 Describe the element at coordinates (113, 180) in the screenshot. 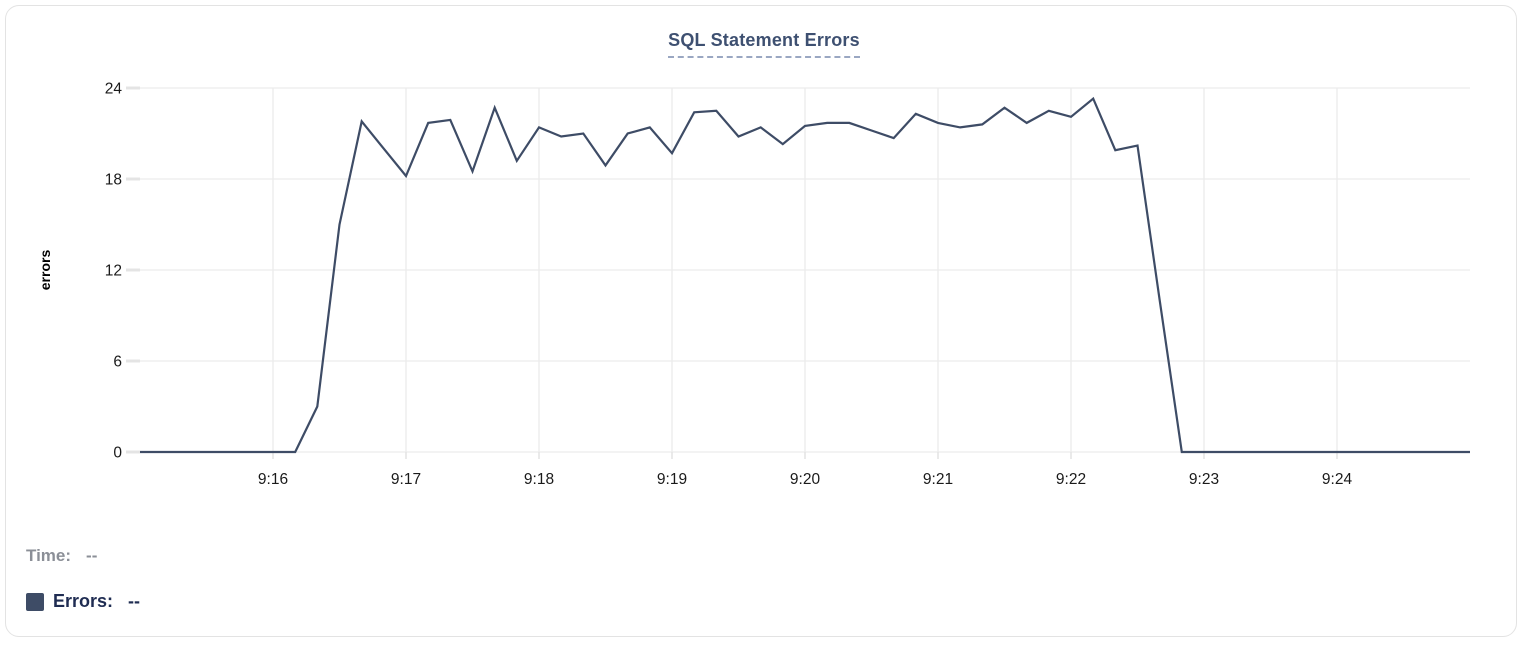

I see `y-tick-label: 18` at that location.